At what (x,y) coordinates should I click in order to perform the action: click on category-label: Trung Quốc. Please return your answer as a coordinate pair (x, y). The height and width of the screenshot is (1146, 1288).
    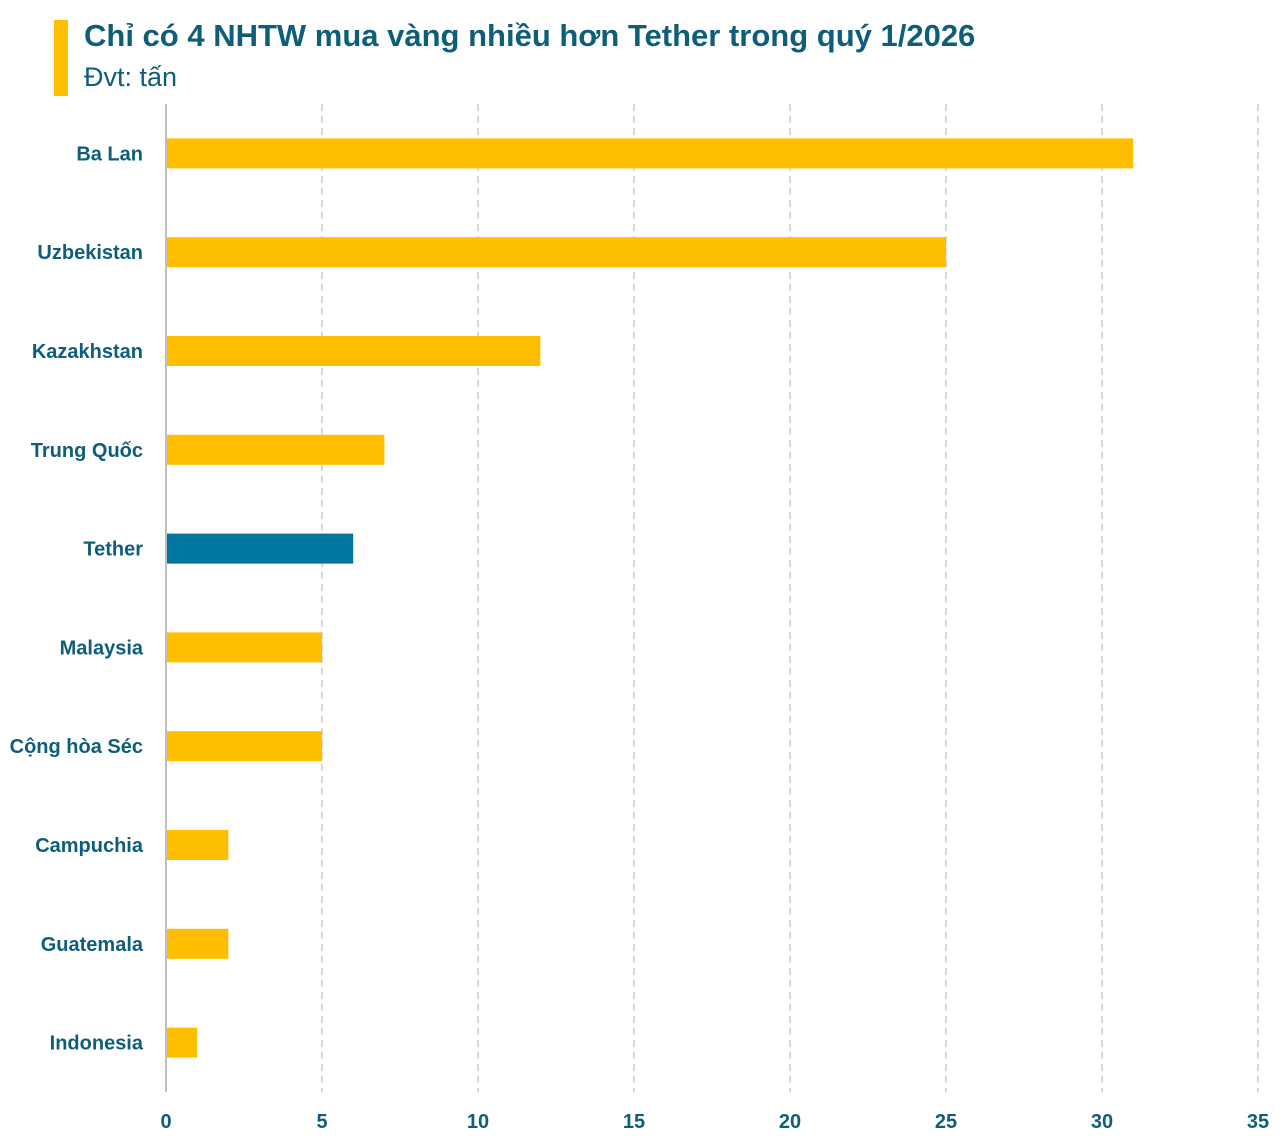
    Looking at the image, I should click on (87, 451).